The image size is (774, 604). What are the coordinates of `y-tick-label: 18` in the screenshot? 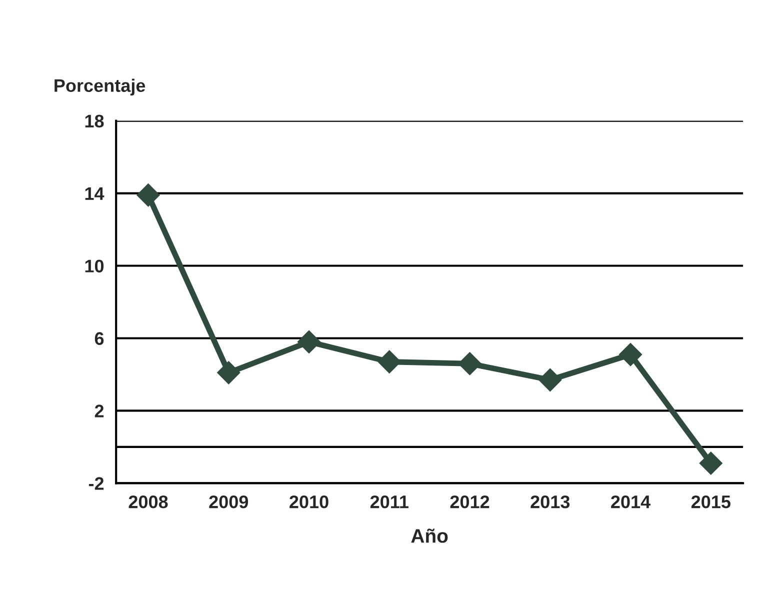 It's located at (94, 121).